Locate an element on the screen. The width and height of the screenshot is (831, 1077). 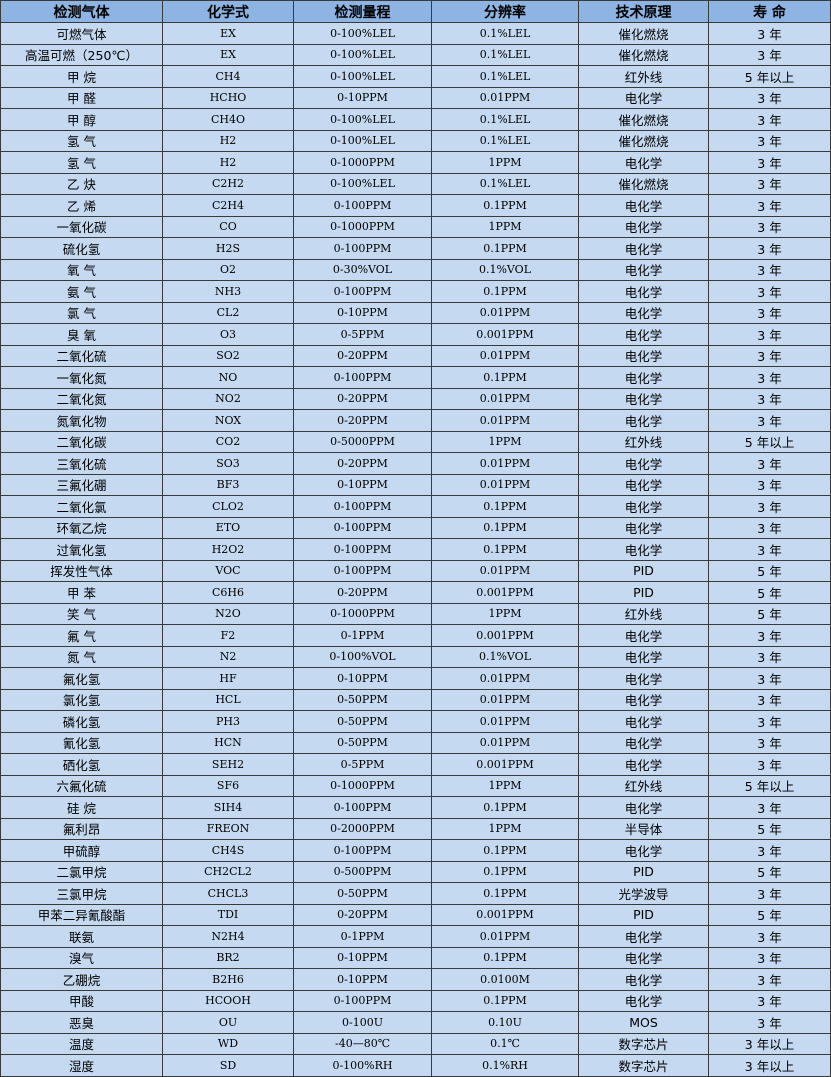
cell-range: 0-100PPM is located at coordinates (362, 506).